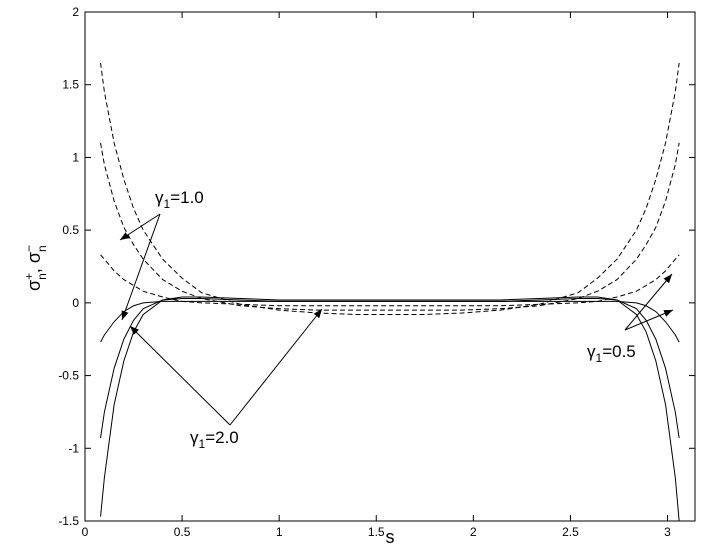 The image size is (709, 550). I want to click on x-tick-label: 2.5, so click(570, 532).